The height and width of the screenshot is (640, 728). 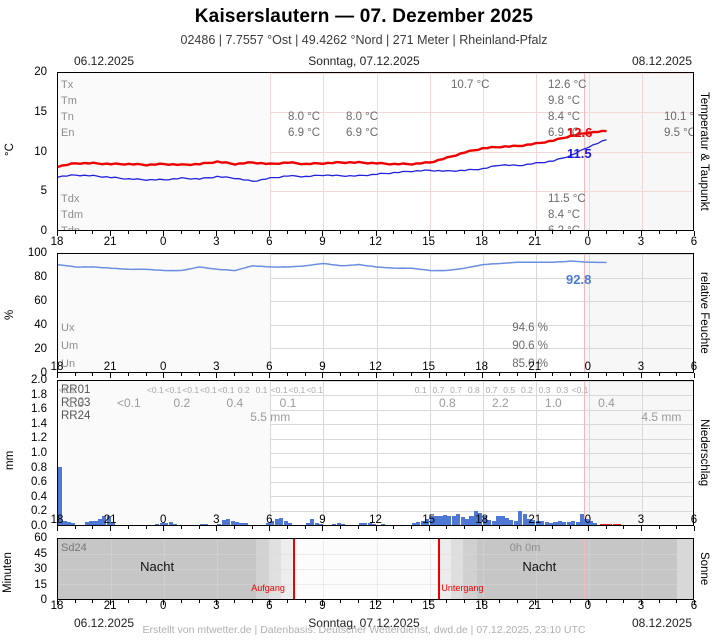 What do you see at coordinates (428, 367) in the screenshot?
I see `xtick-label: 15` at bounding box center [428, 367].